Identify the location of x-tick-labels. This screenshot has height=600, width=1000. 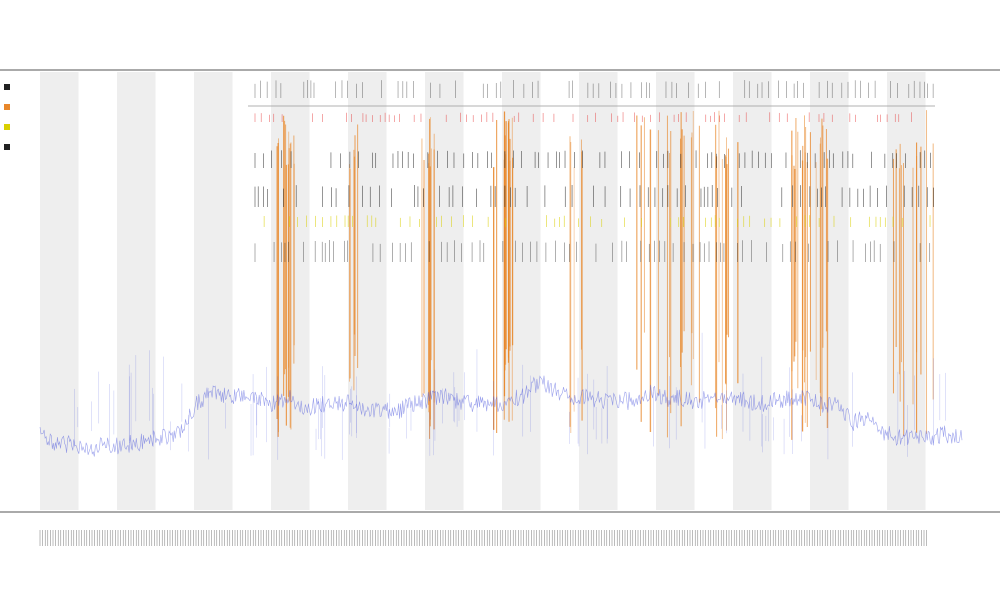
(483, 538).